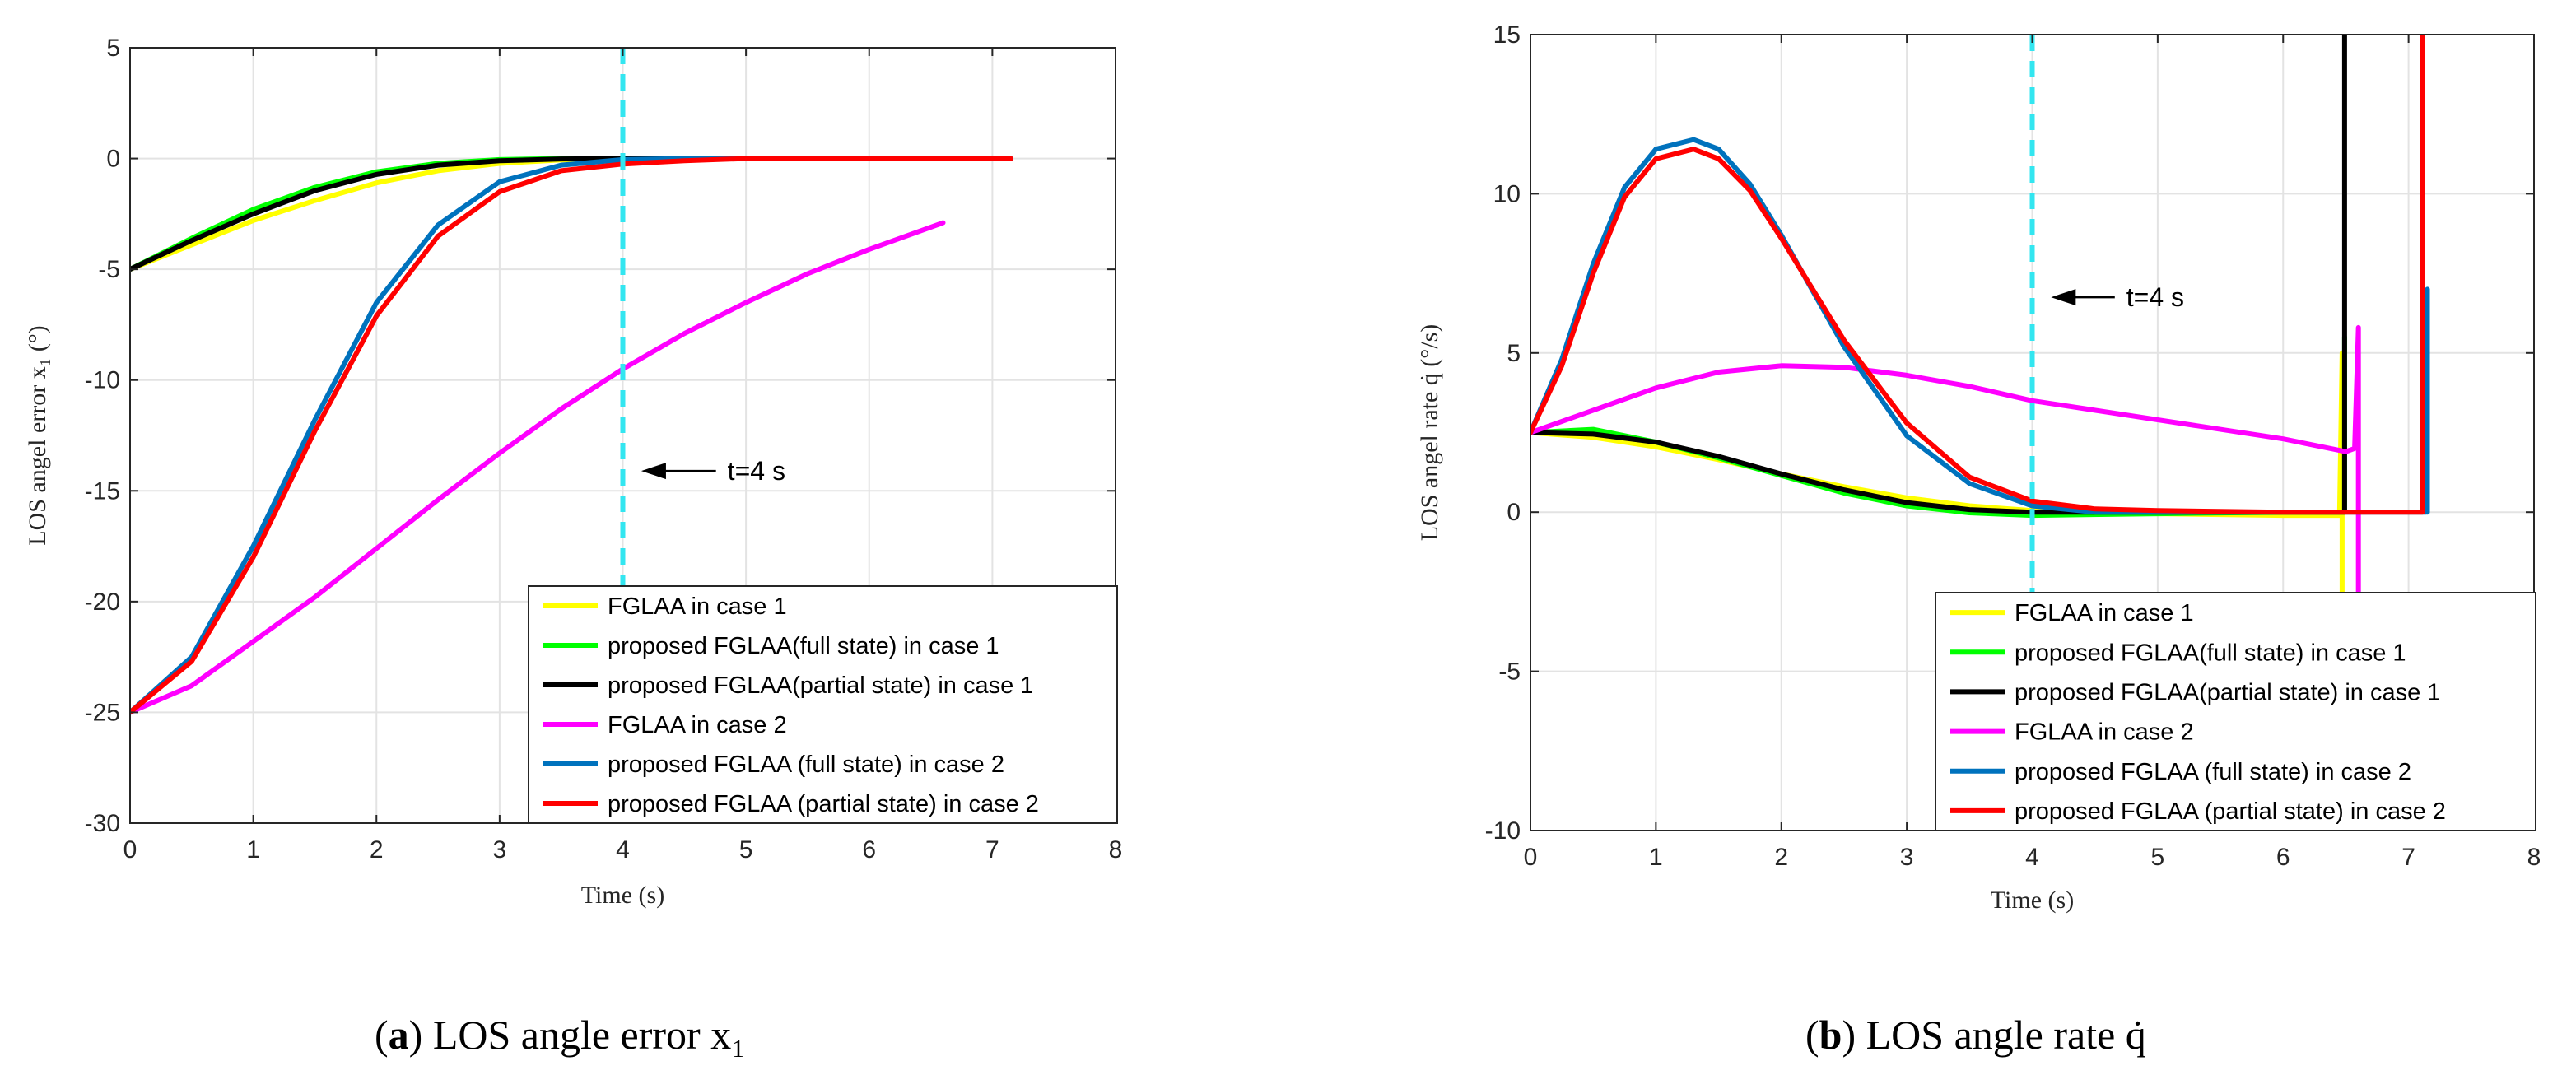  Describe the element at coordinates (102, 712) in the screenshot. I see `panel-a-y-tick-label: -25` at that location.